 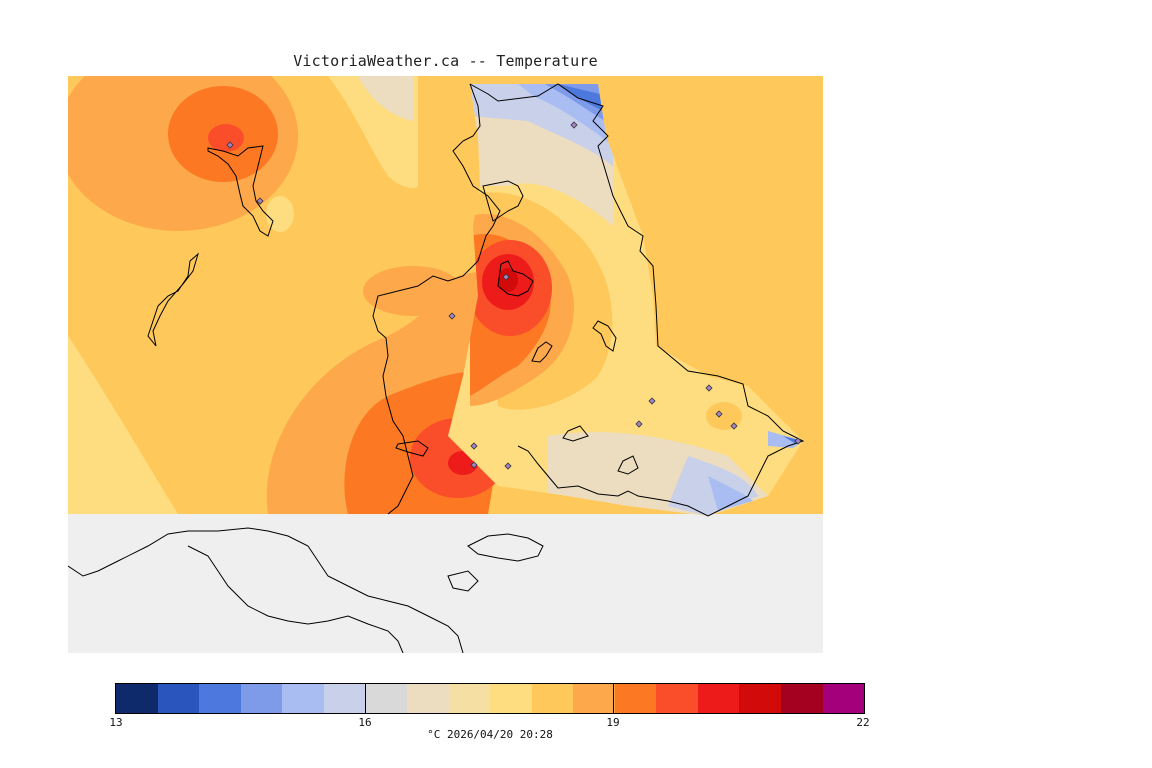 What do you see at coordinates (116, 722) in the screenshot?
I see `colorbar-tick-13: 13` at bounding box center [116, 722].